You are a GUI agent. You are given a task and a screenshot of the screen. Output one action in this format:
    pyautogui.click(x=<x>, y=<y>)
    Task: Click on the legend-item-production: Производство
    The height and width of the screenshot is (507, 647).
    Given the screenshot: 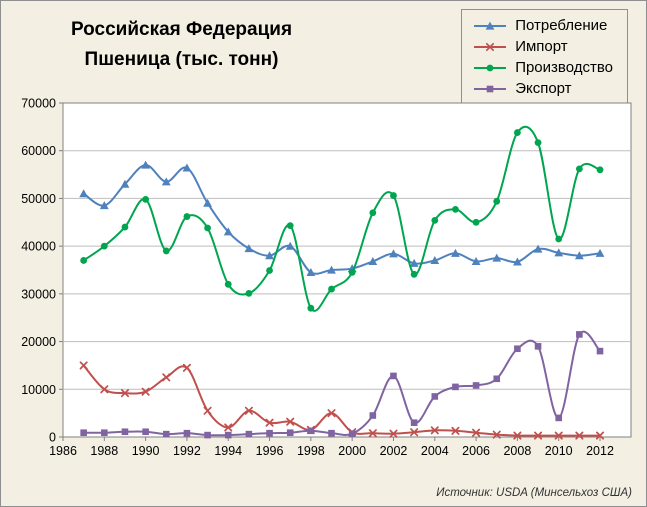 What is the action you would take?
    pyautogui.click(x=542, y=67)
    